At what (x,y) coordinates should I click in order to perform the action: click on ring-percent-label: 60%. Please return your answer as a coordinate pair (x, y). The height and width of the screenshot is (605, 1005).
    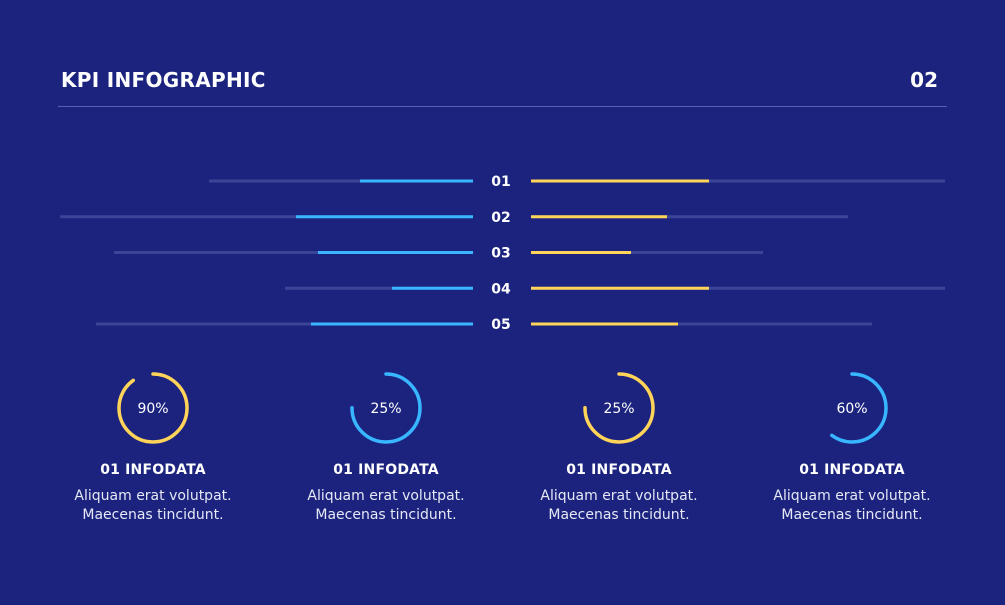
    Looking at the image, I should click on (851, 409).